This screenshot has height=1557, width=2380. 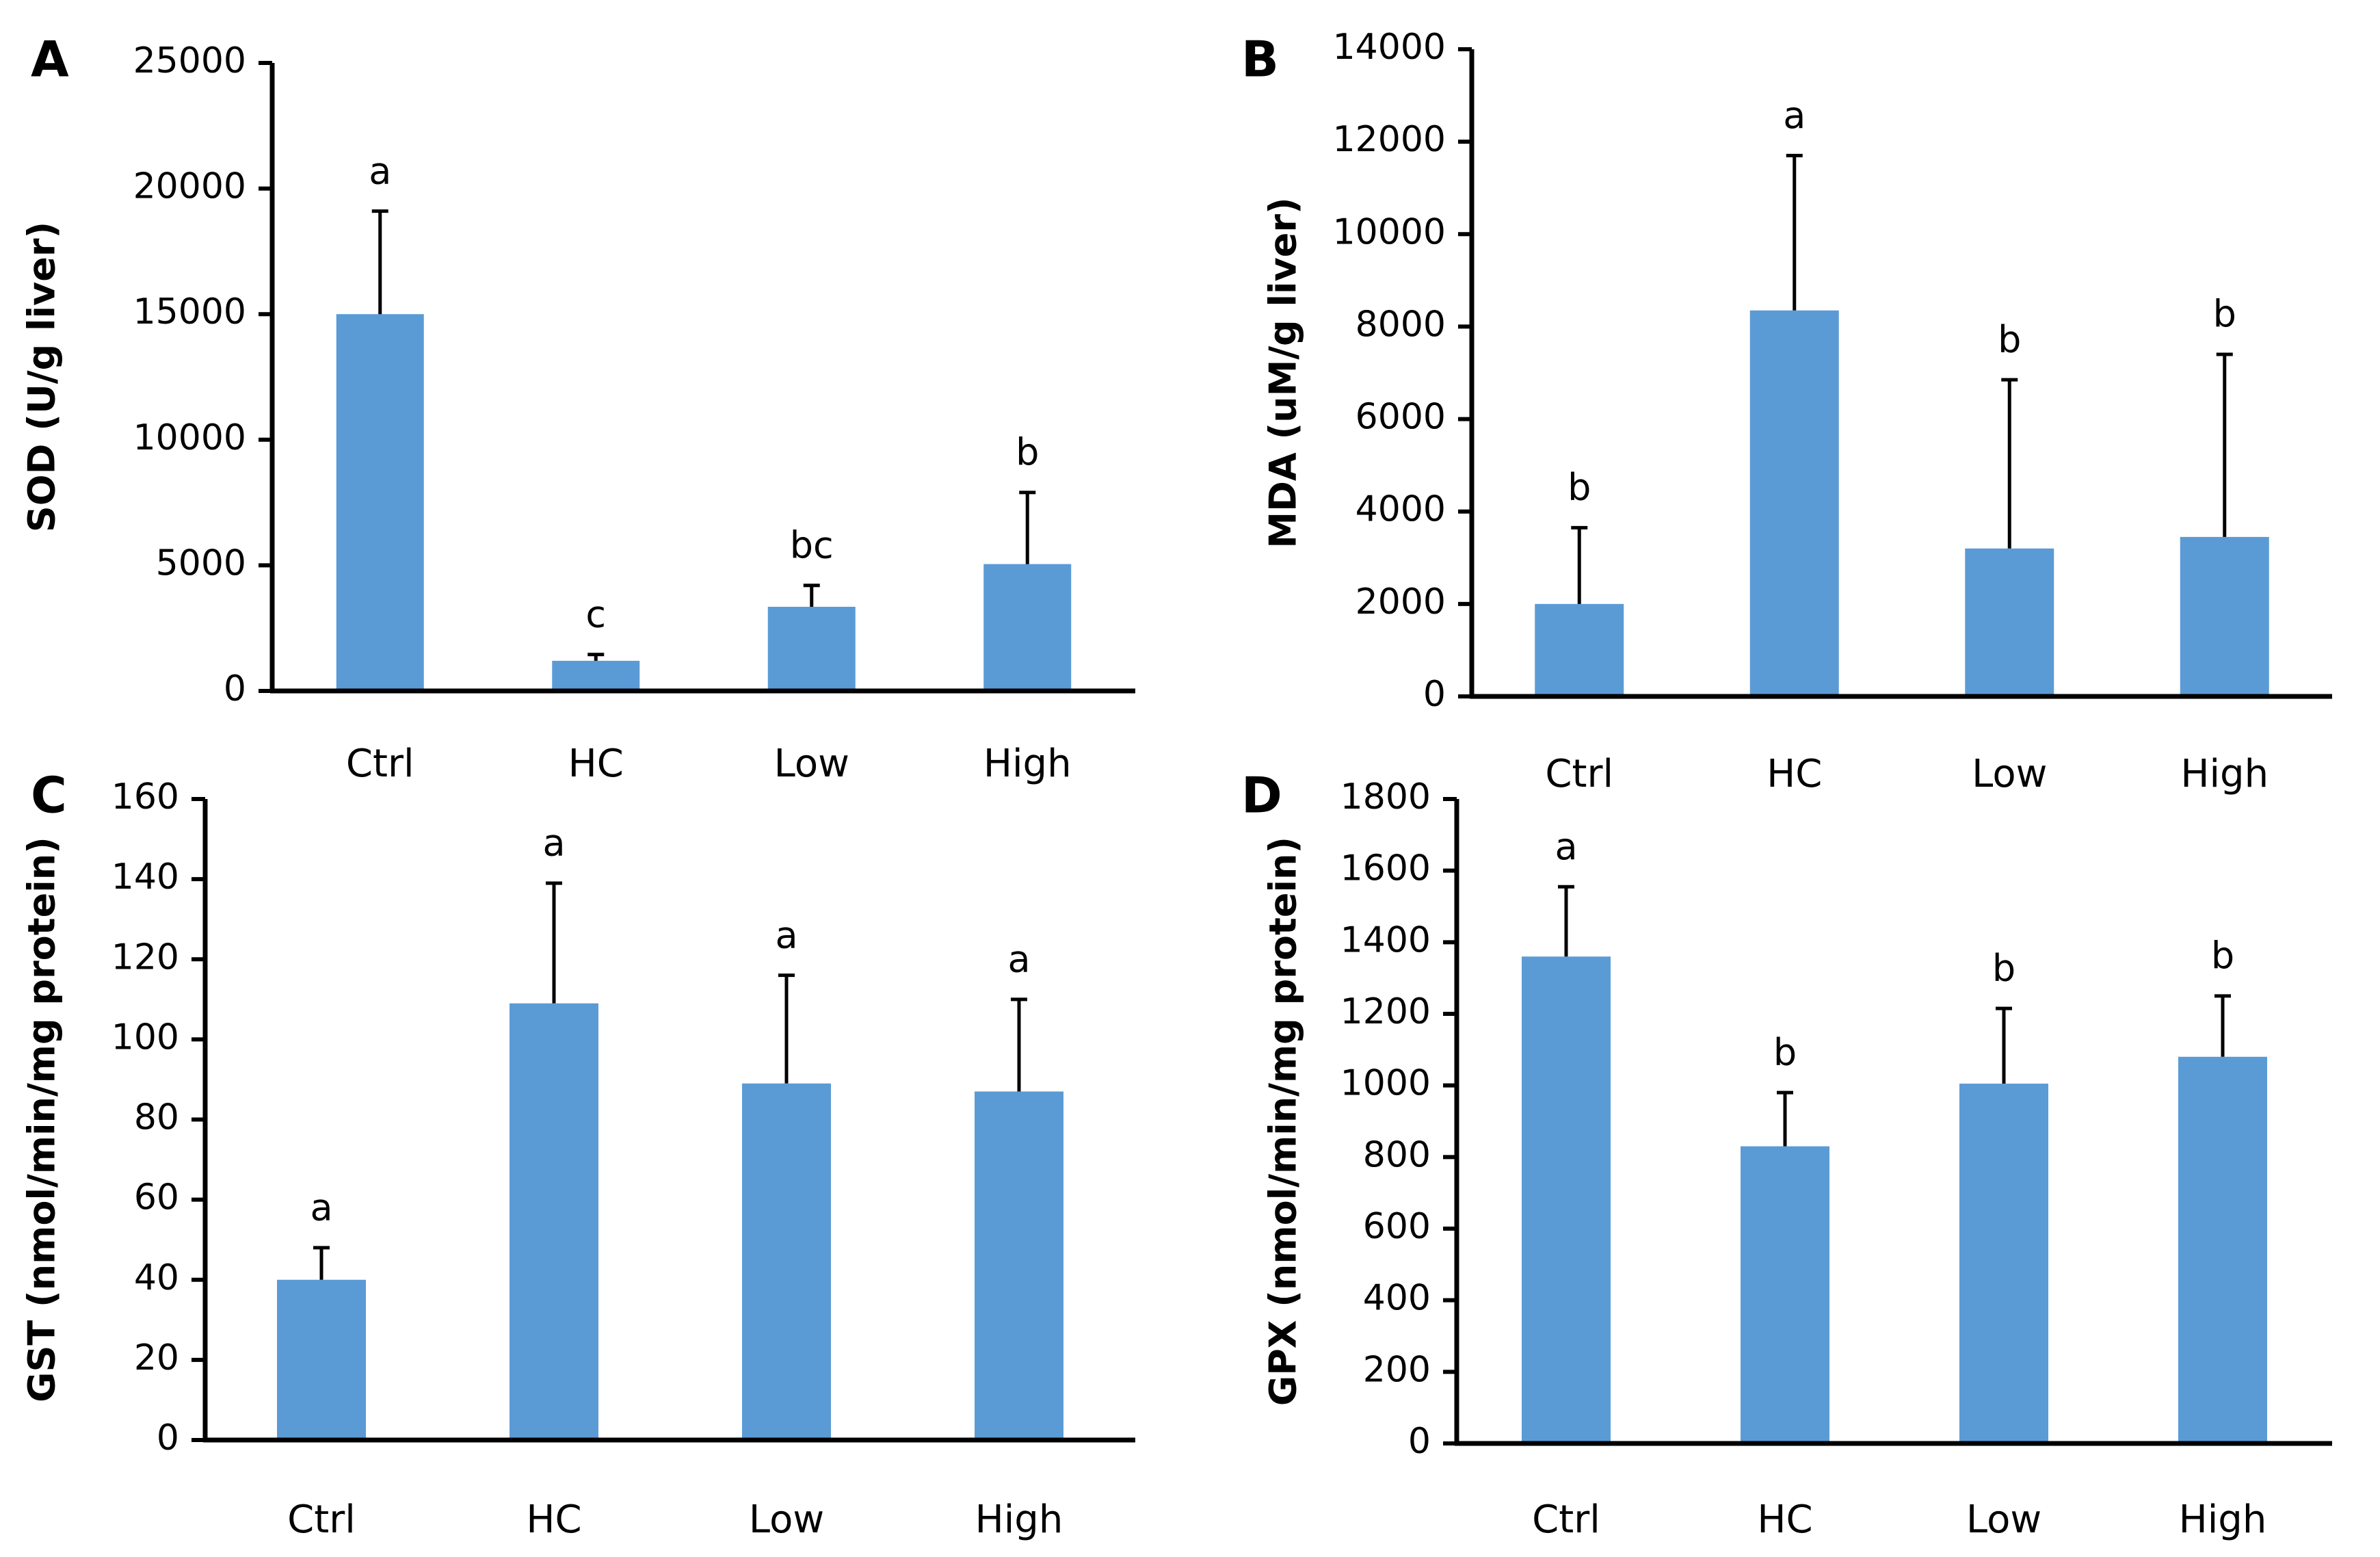 I want to click on panel-c-category-ctrl: Ctrl, so click(x=321, y=1519).